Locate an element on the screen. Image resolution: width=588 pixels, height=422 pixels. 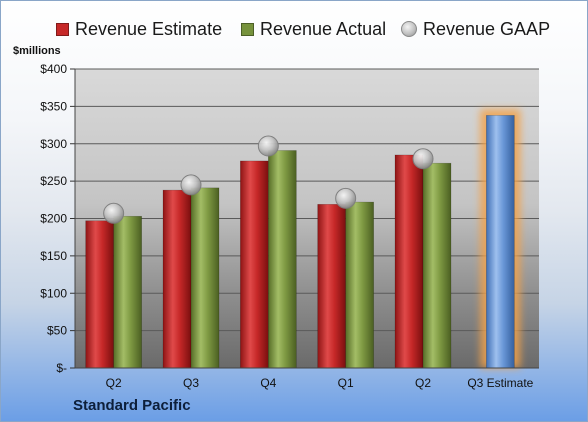
y-tick-label: $300 is located at coordinates (53, 144).